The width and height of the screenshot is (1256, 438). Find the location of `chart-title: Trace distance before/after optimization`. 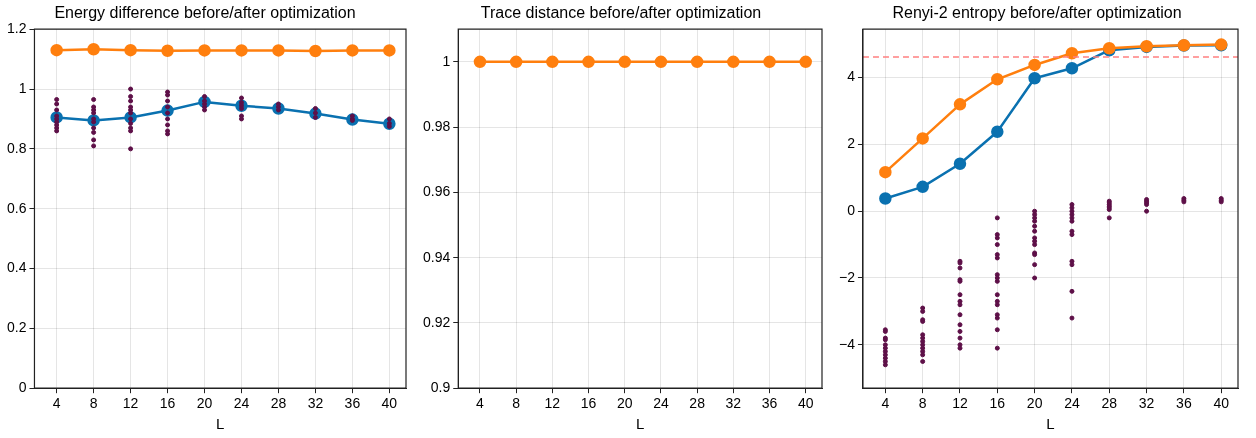

chart-title: Trace distance before/after optimization is located at coordinates (621, 13).